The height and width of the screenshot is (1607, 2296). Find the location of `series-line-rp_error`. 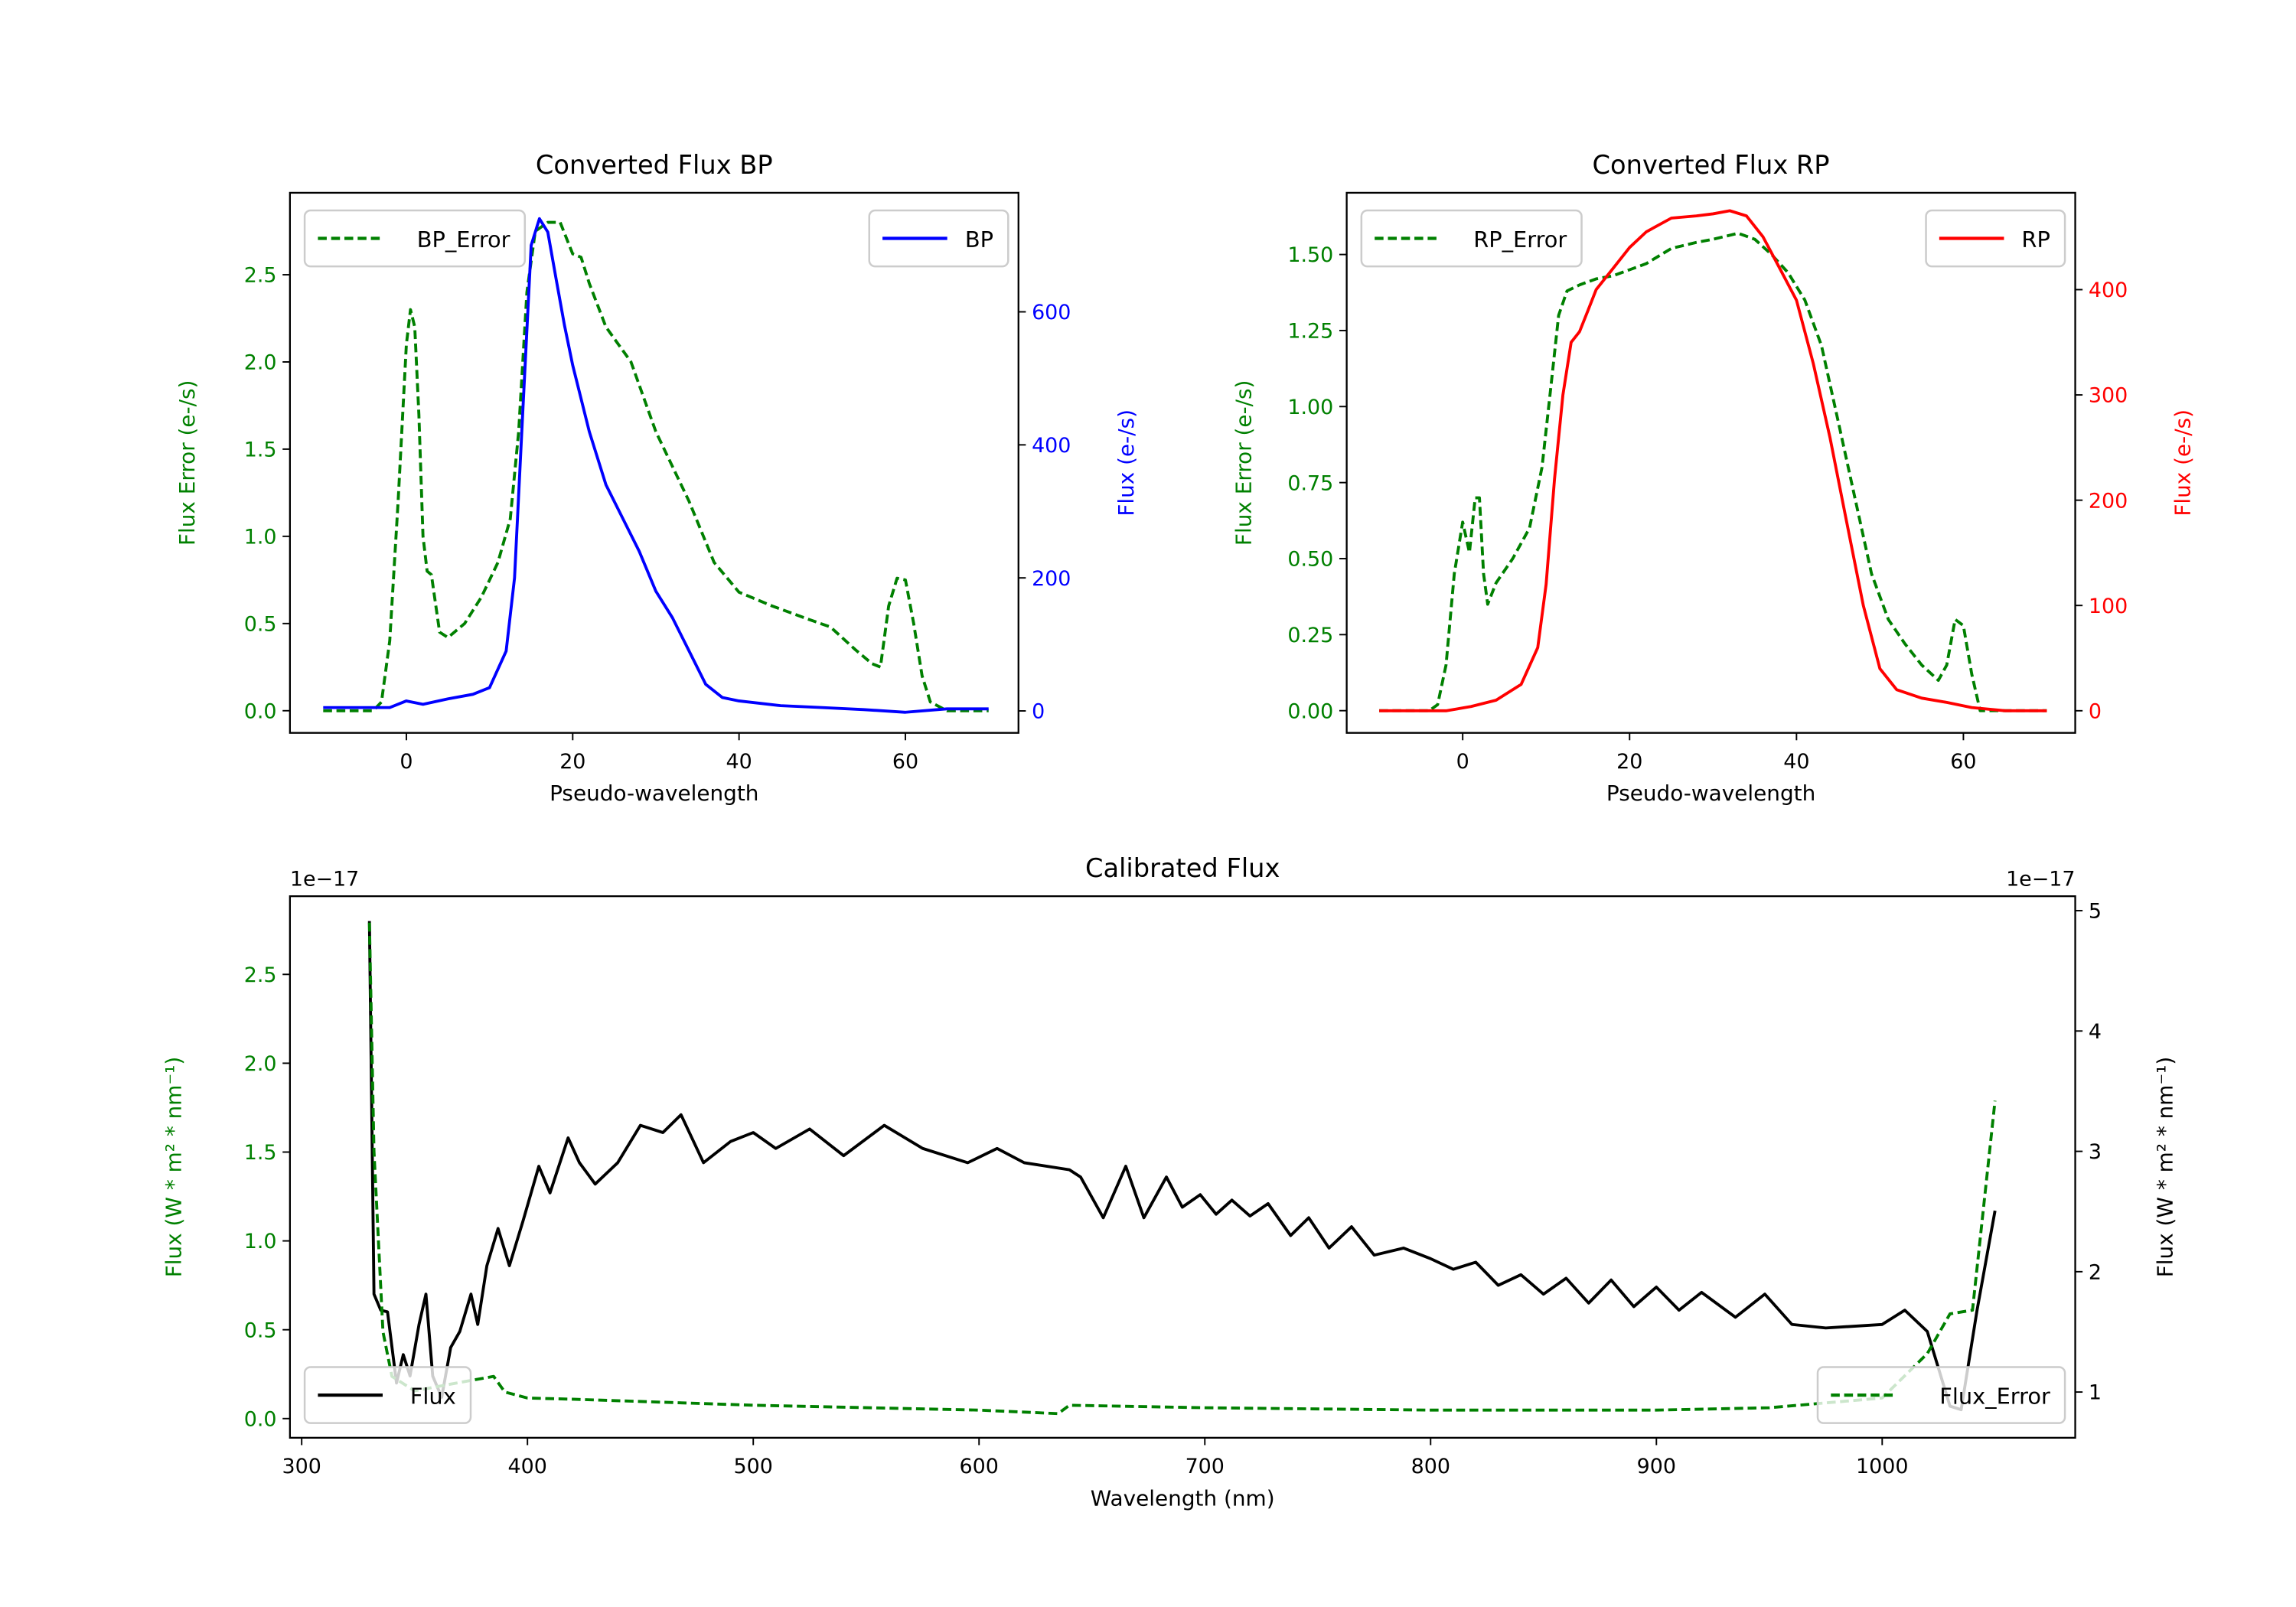

series-line-rp_error is located at coordinates (1713, 472).